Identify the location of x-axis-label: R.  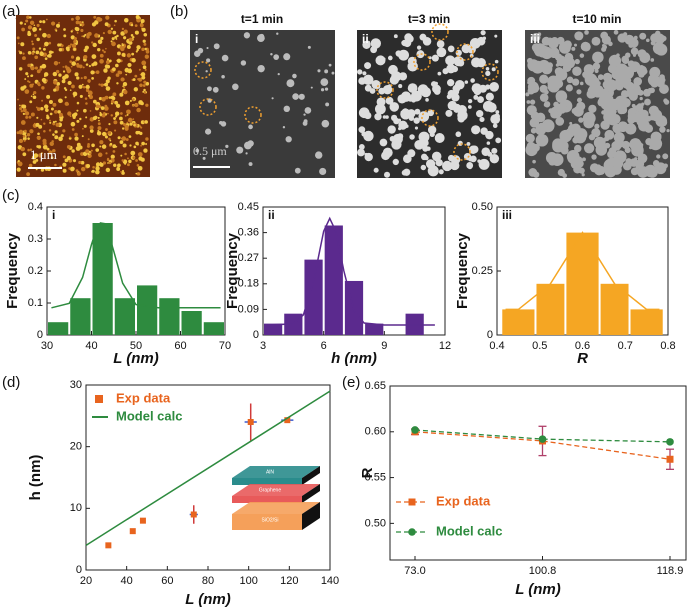
(582, 358).